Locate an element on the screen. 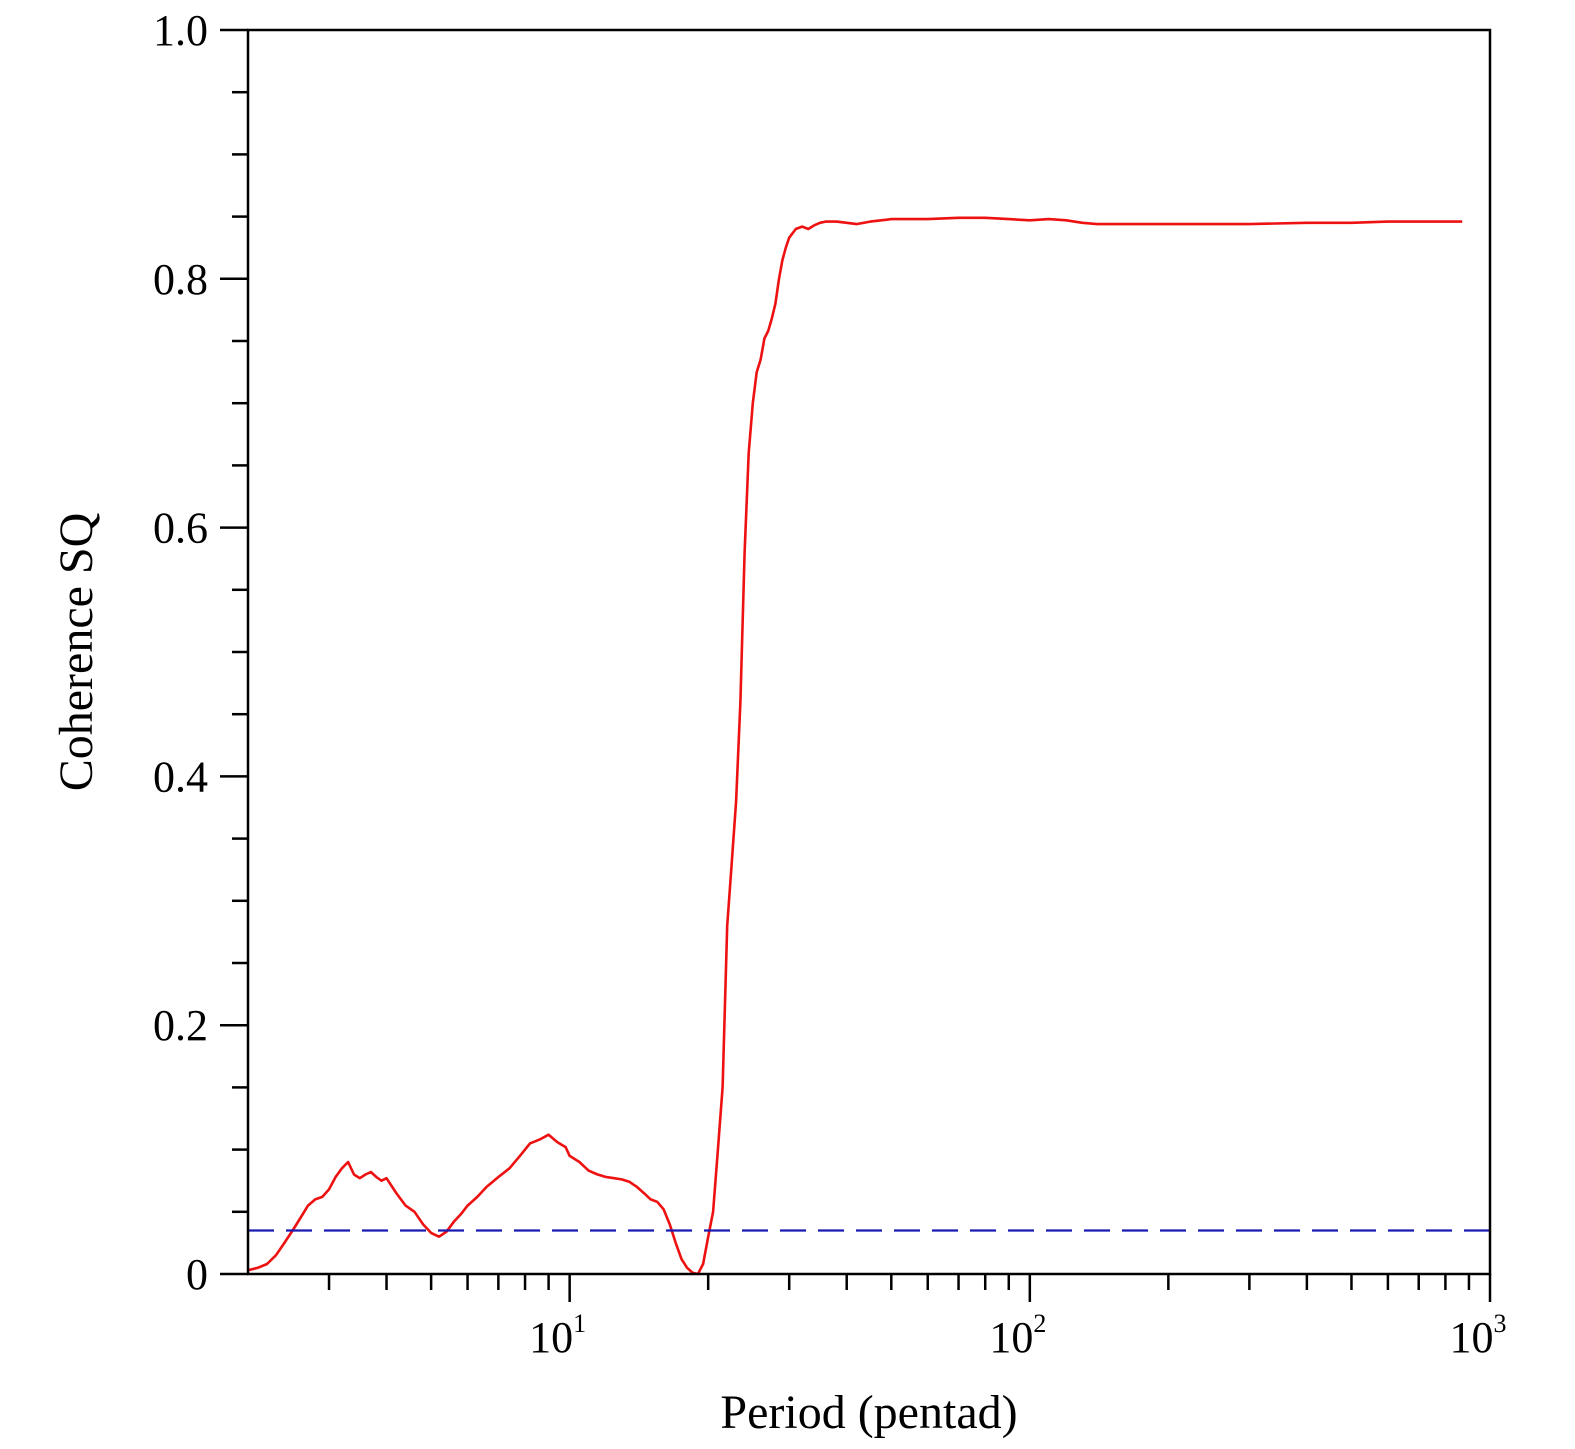  y-tick-label: 0.2 is located at coordinates (180, 1025).